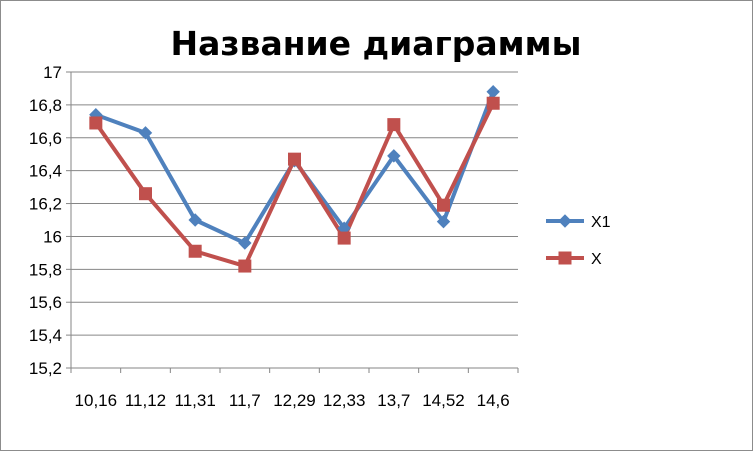 The image size is (753, 451). I want to click on x-tick-label: 11,31, so click(195, 400).